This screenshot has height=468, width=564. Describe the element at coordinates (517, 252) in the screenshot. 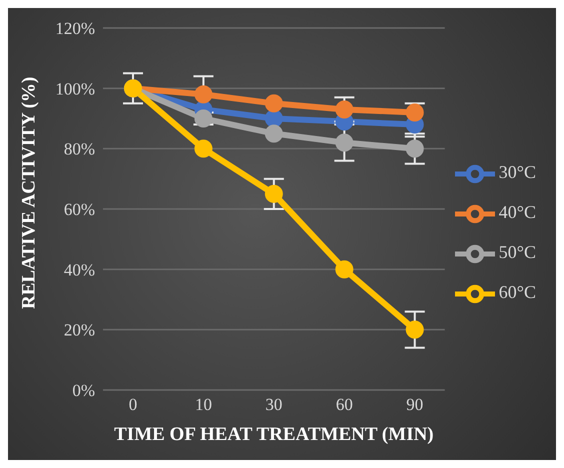

I see `legend-label: 50°C` at that location.